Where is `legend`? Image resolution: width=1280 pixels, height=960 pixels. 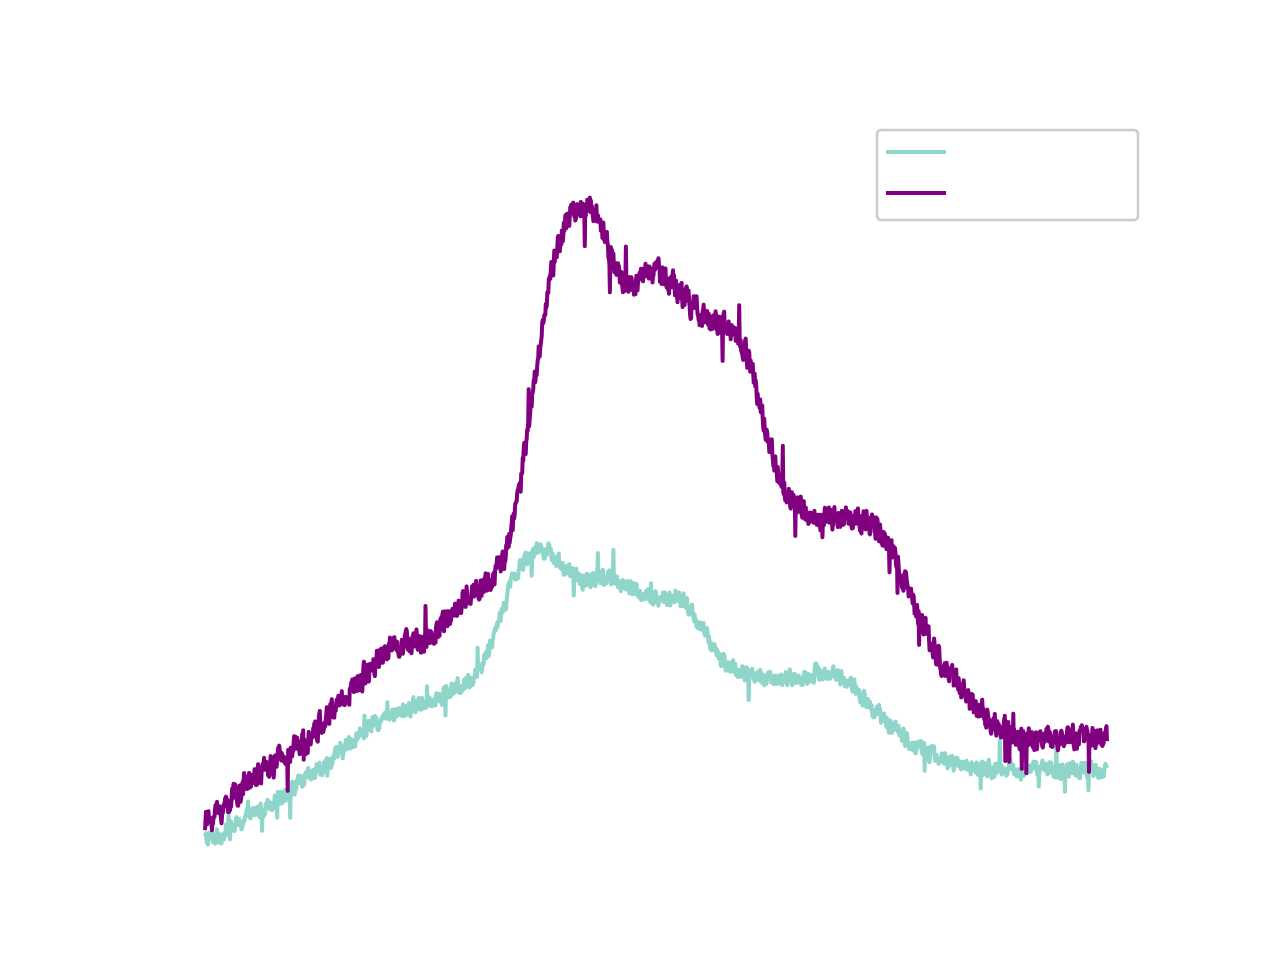
legend is located at coordinates (1007, 175).